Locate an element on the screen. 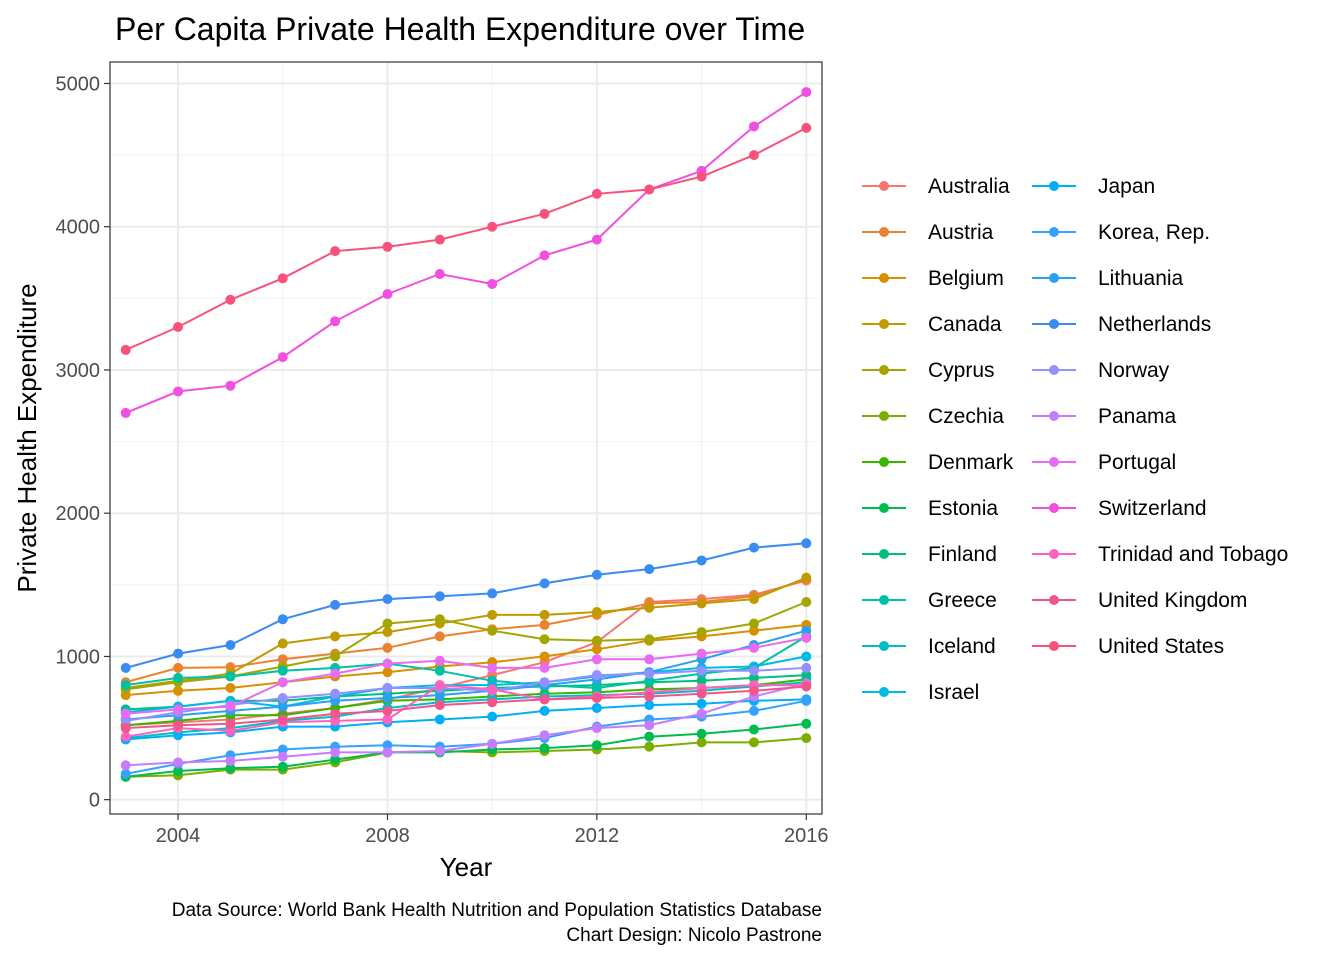  series-netherlands is located at coordinates (466, 605).